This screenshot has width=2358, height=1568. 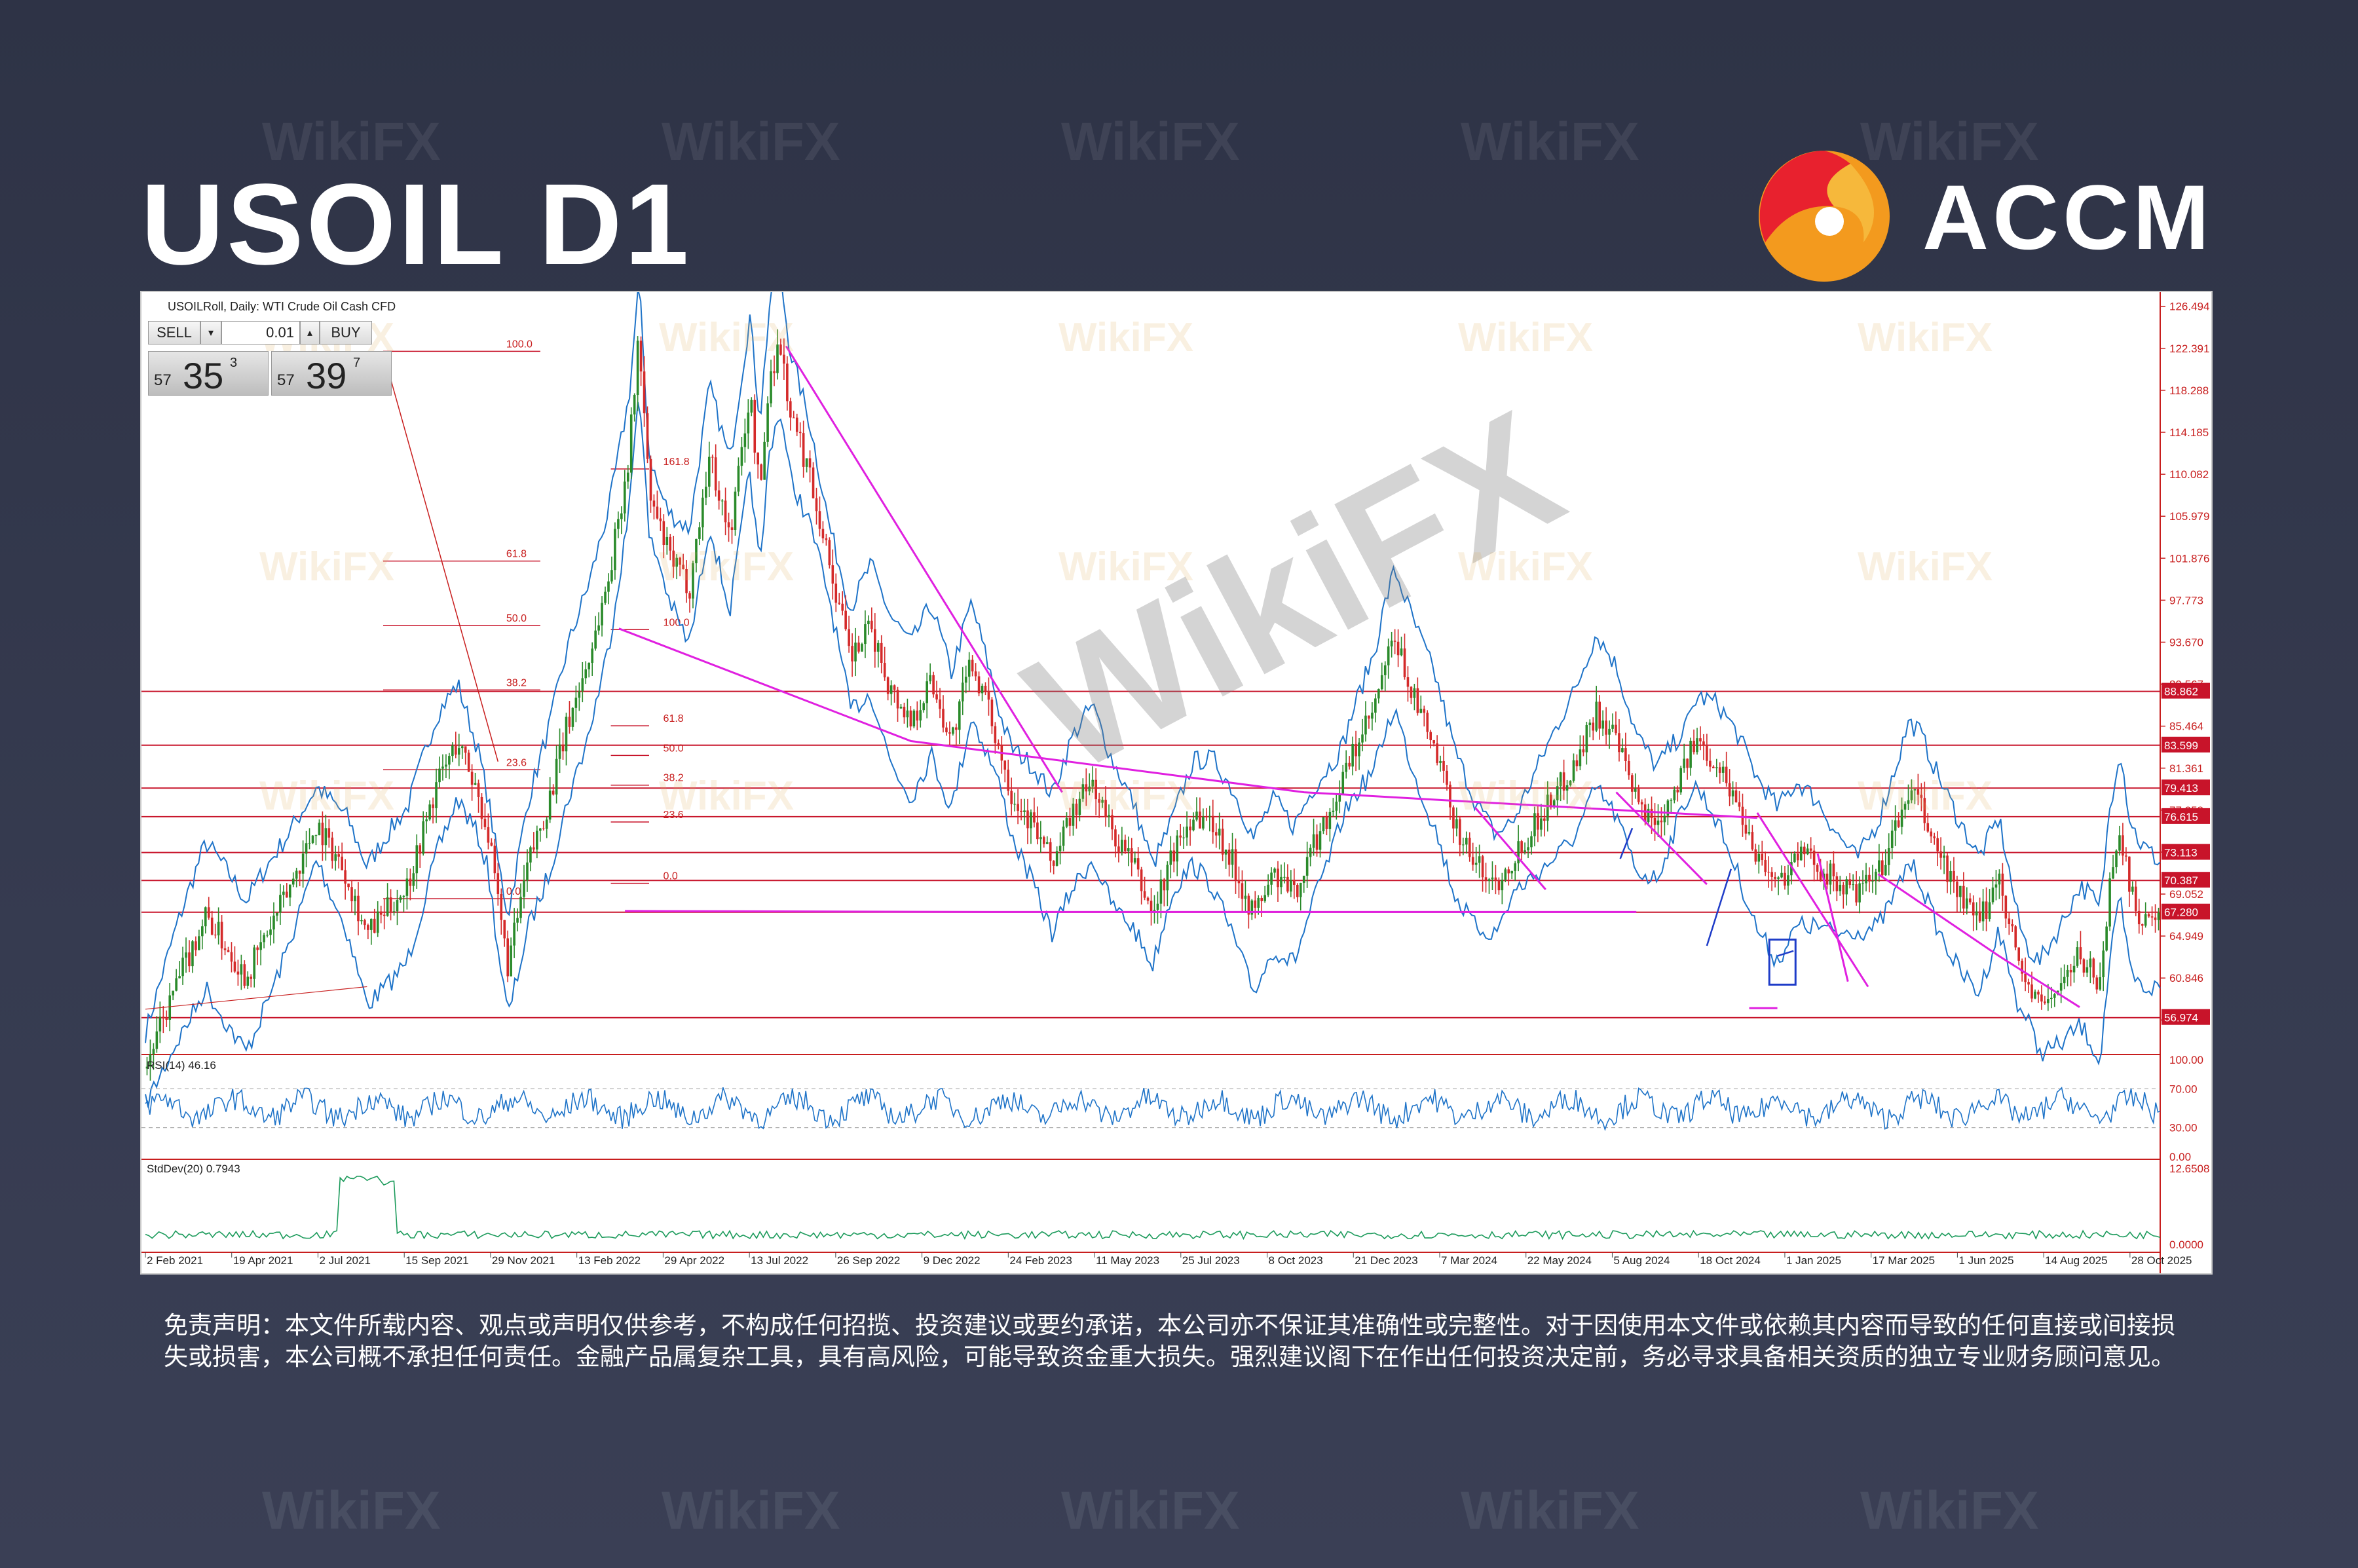 I want to click on fibonacci-level-label: 100.0, so click(x=677, y=622).